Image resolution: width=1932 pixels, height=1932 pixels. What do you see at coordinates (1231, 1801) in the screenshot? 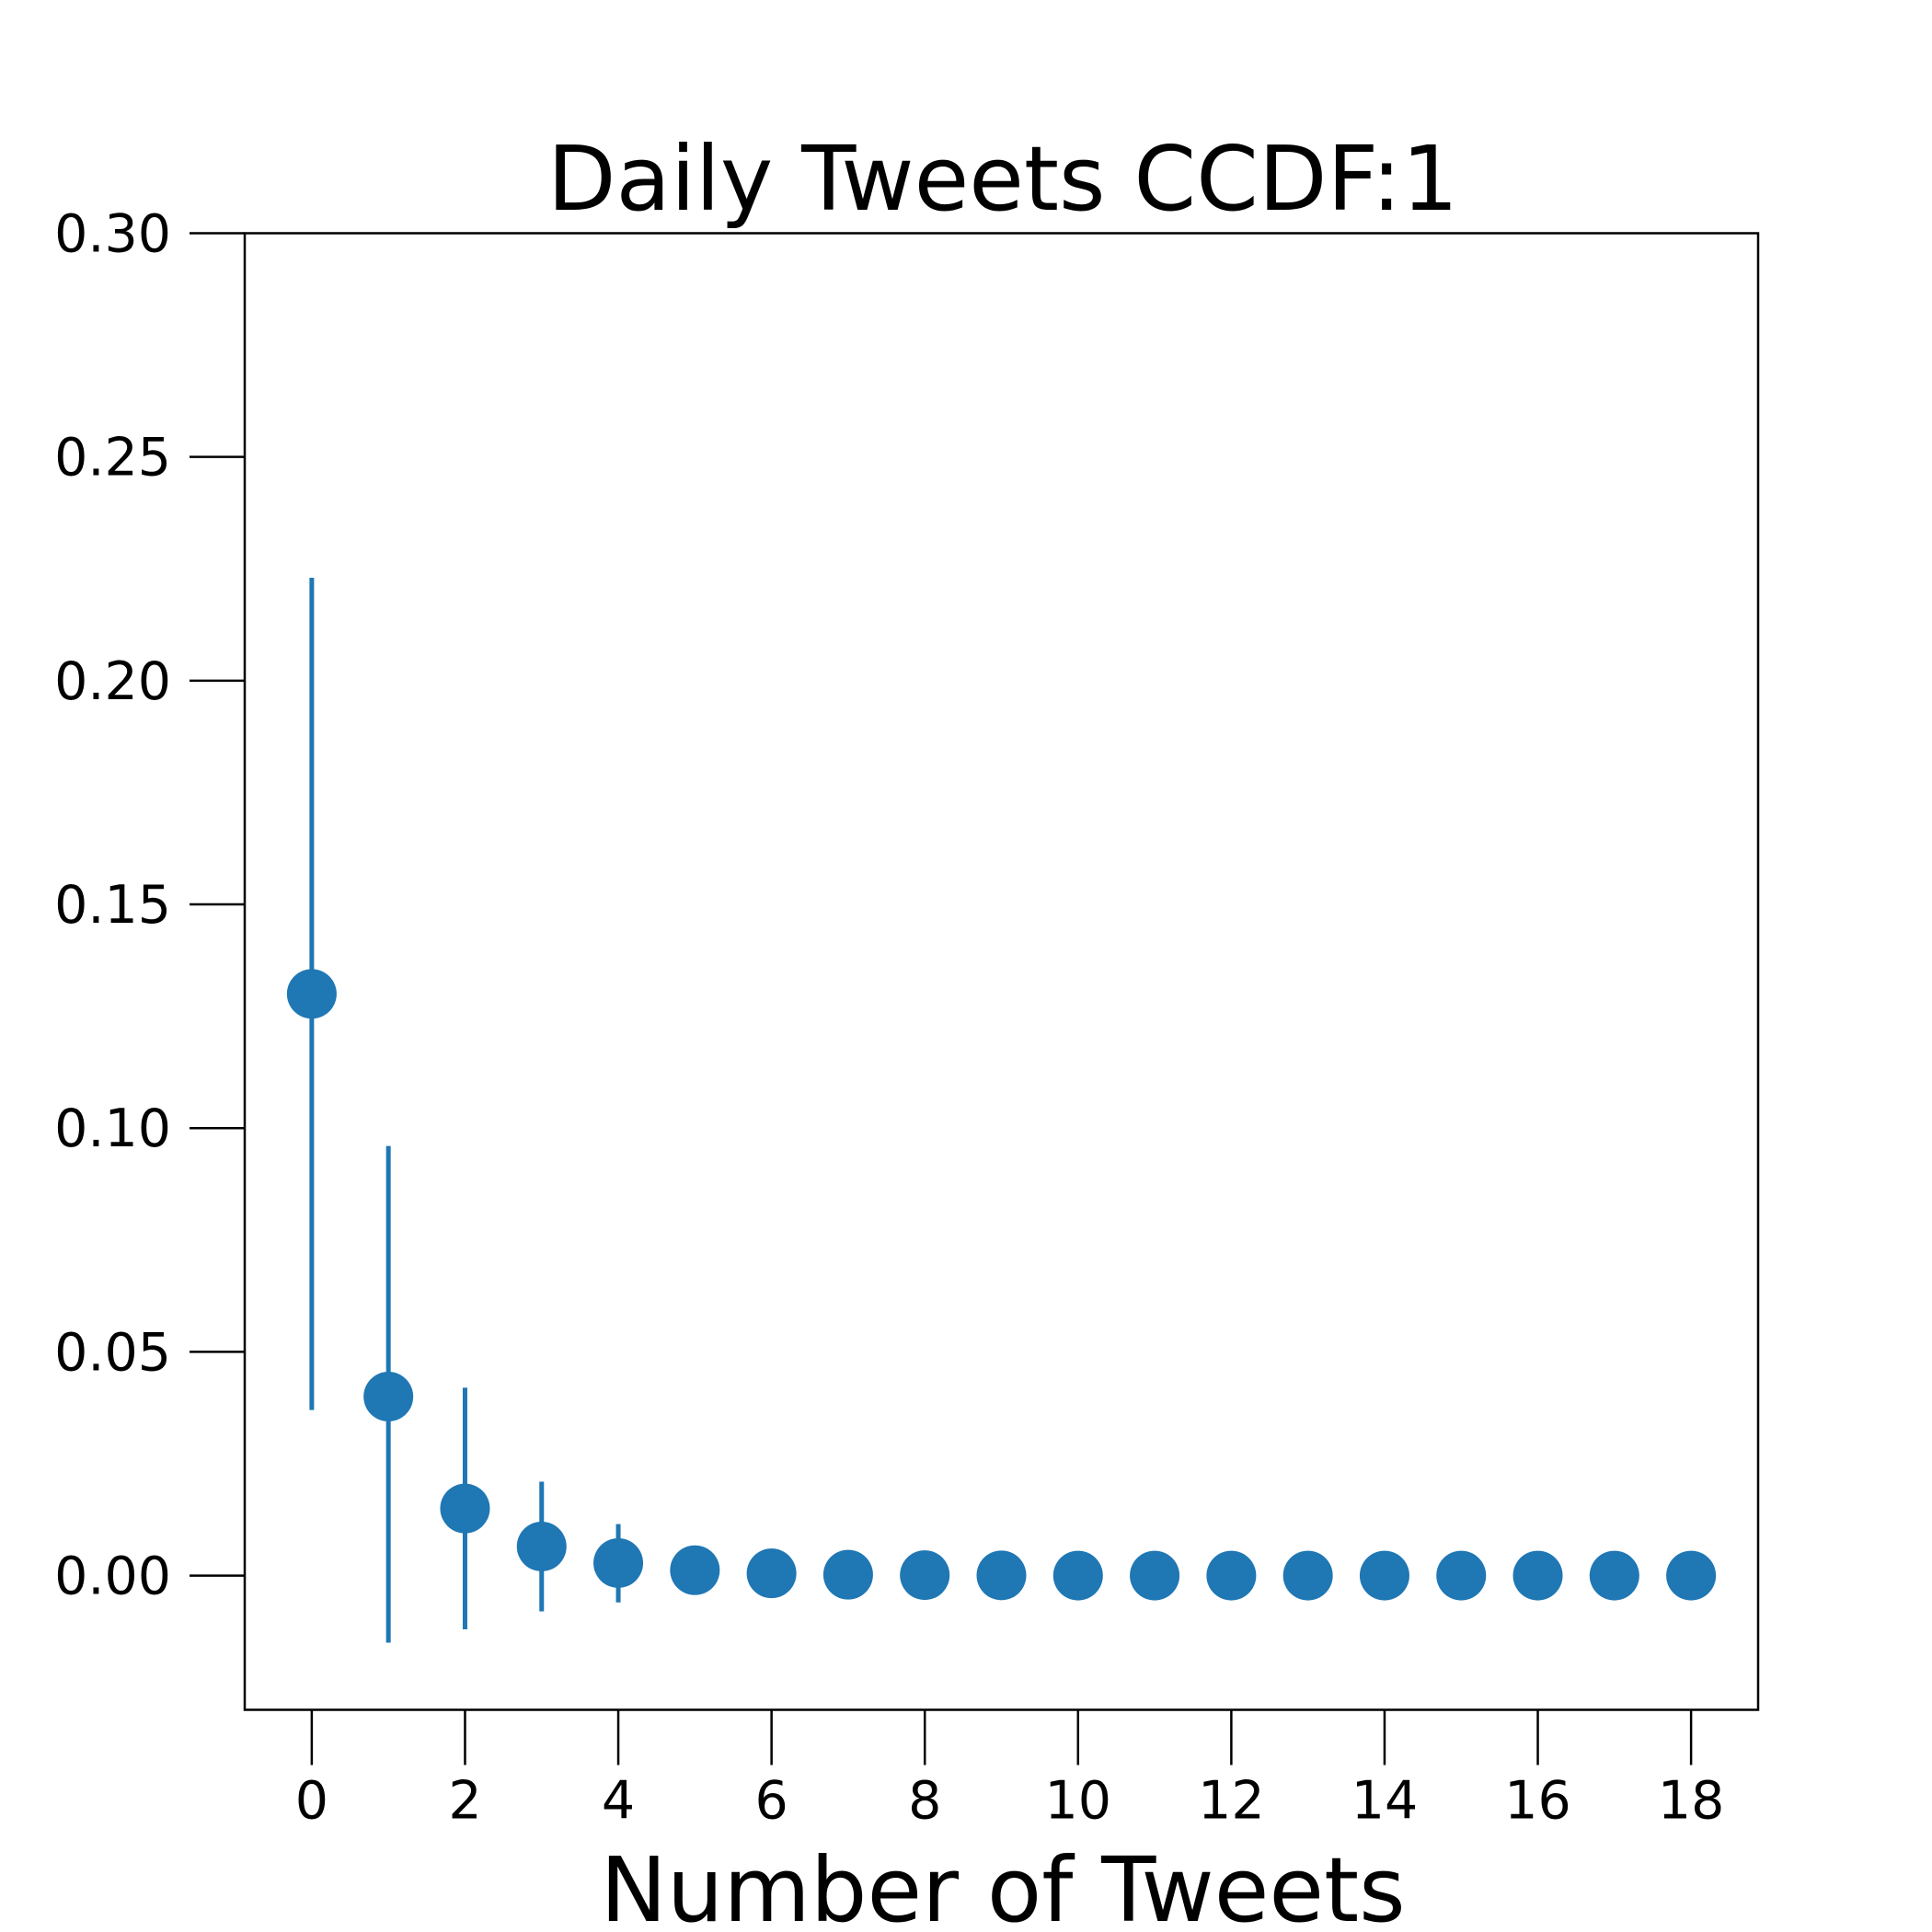
I see `x-tick-label: 12` at bounding box center [1231, 1801].